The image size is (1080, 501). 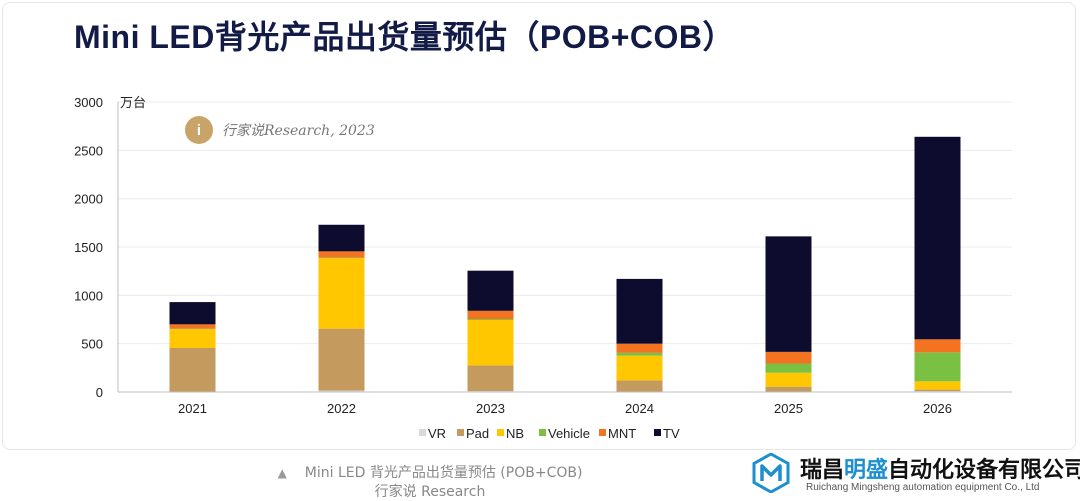 I want to click on bar-mnt-2022, so click(x=342, y=254).